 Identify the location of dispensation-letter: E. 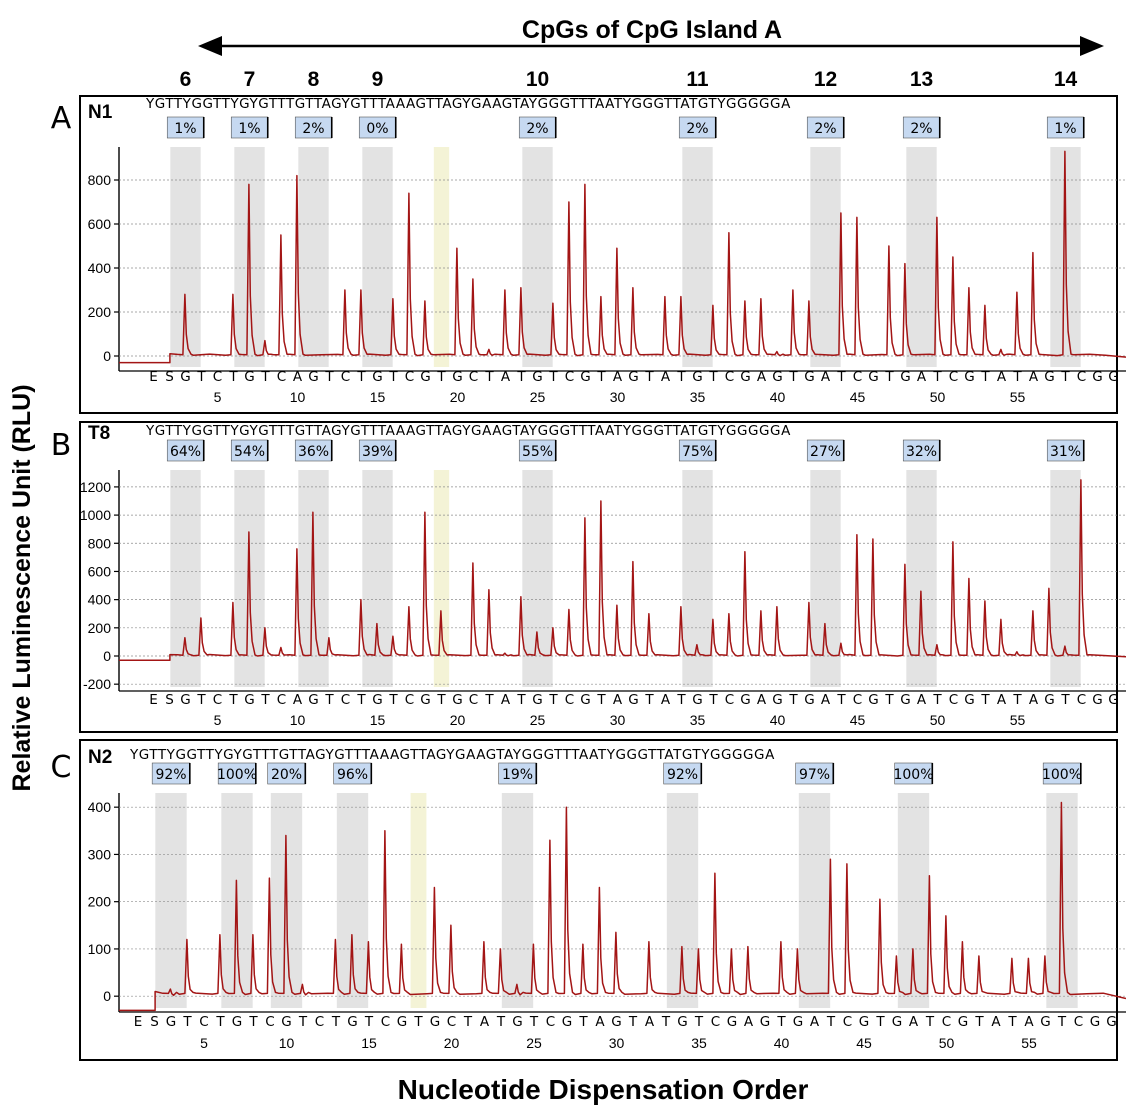
(138, 1022).